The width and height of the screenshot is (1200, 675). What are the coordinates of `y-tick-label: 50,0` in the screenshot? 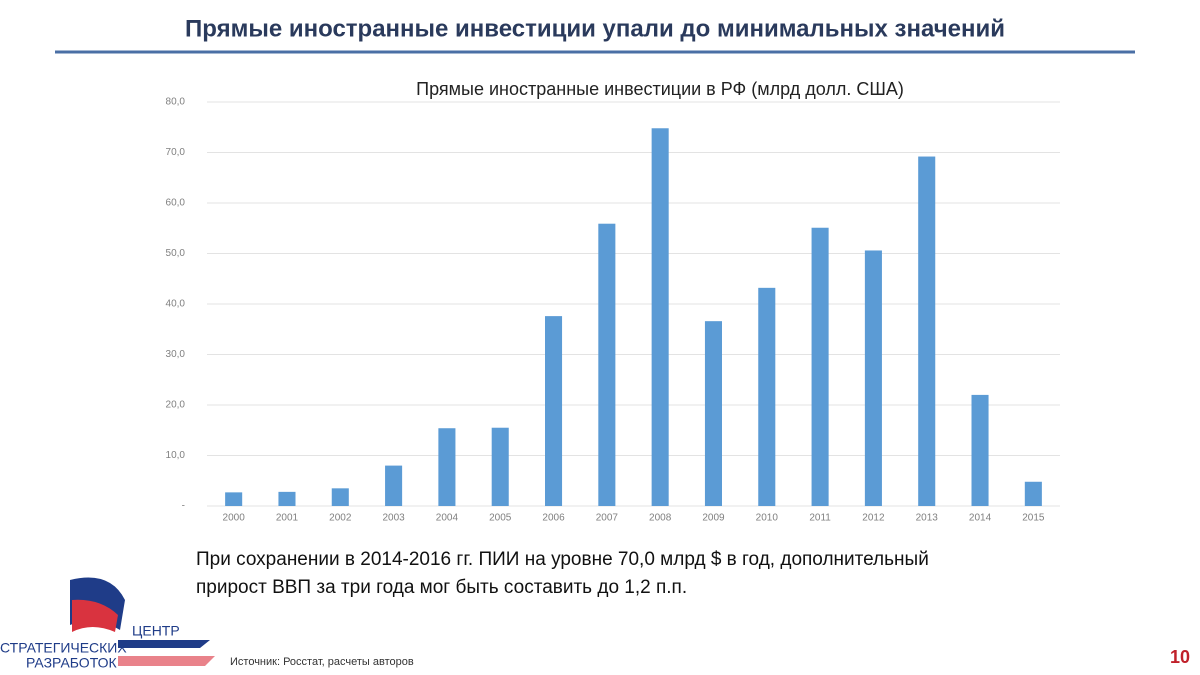 It's located at (176, 253).